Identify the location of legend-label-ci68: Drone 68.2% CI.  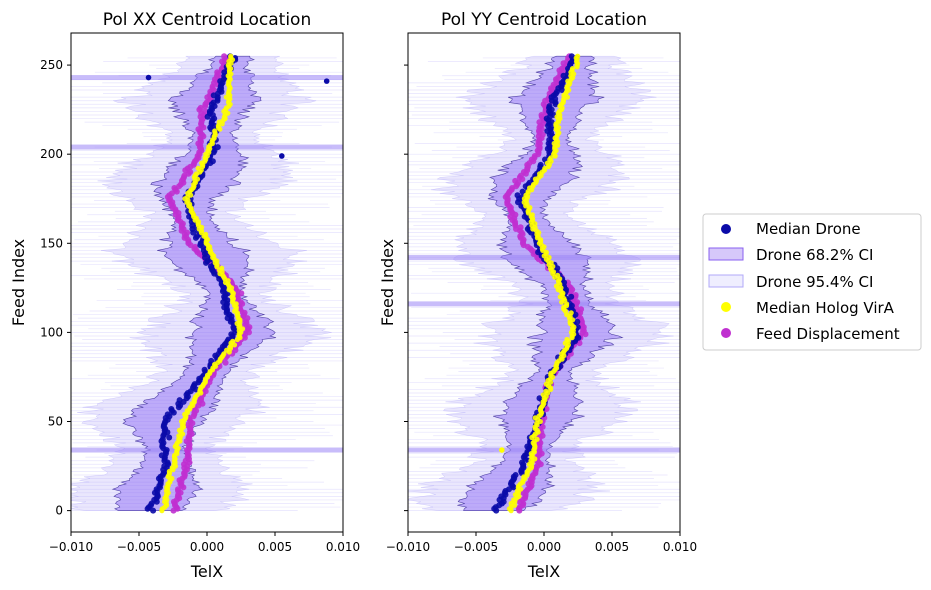
(814, 255).